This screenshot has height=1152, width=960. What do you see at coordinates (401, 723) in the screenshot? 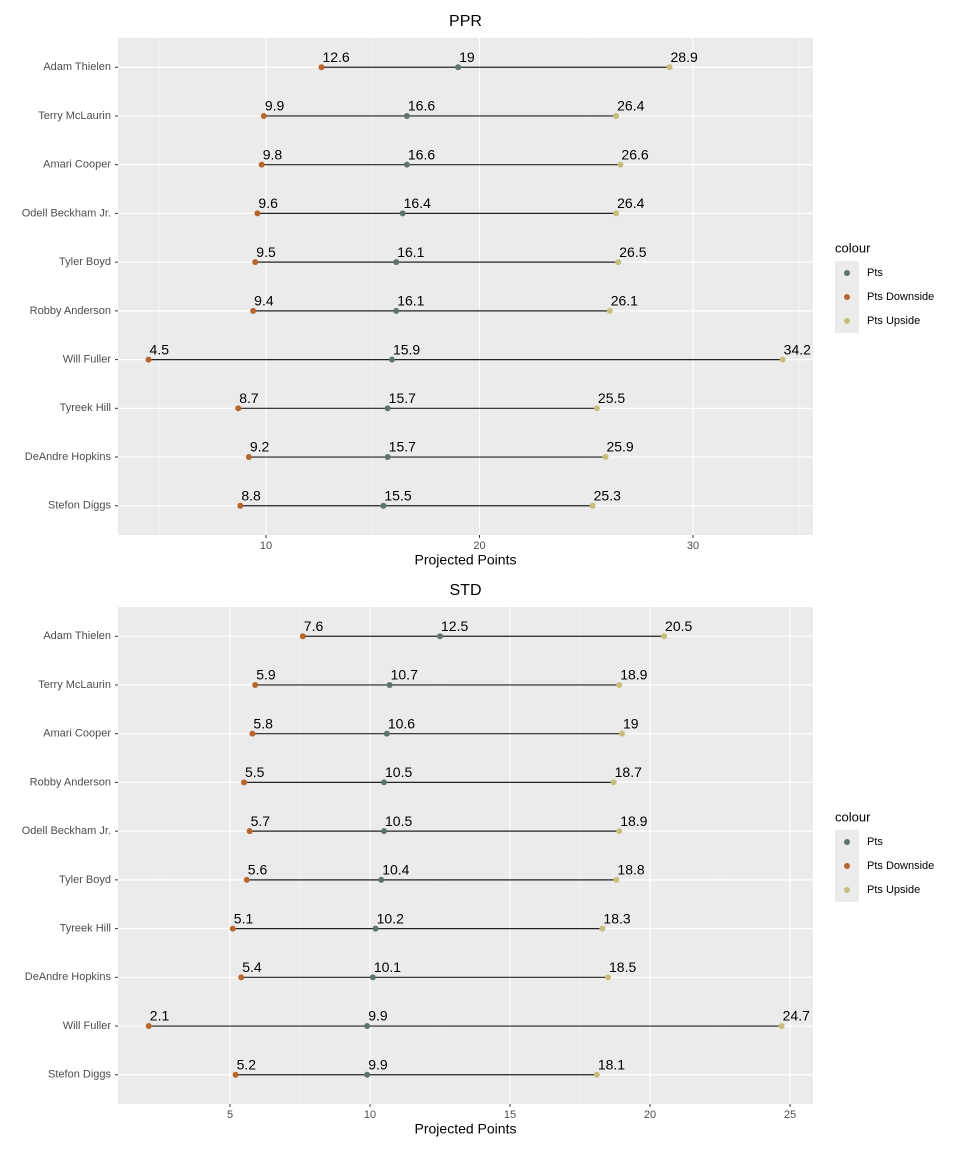
I see `data-label: 10.6` at bounding box center [401, 723].